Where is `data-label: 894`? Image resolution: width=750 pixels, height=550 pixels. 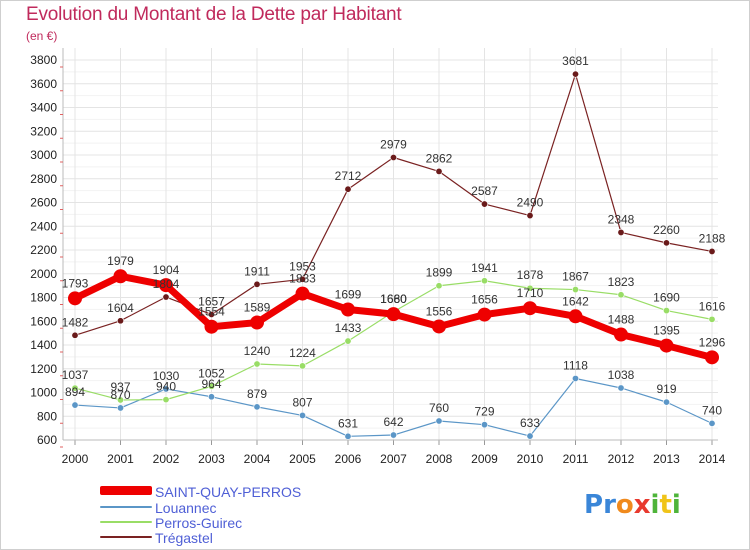
data-label: 894 is located at coordinates (75, 392).